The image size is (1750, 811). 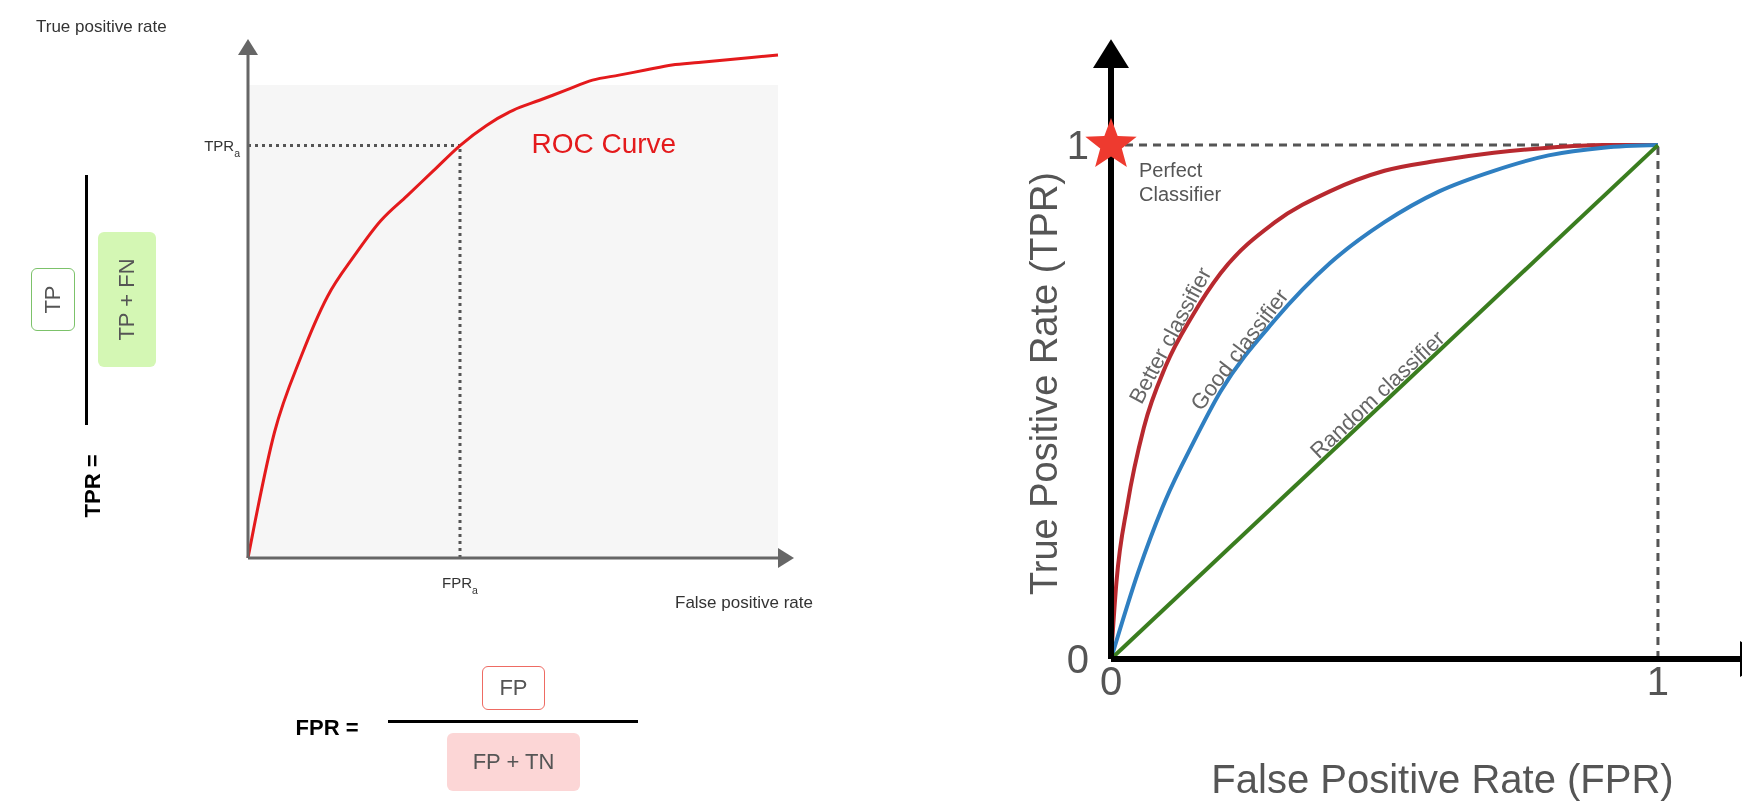 I want to click on x-axis-title: False Positive Rate (FPR), so click(x=1442, y=779).